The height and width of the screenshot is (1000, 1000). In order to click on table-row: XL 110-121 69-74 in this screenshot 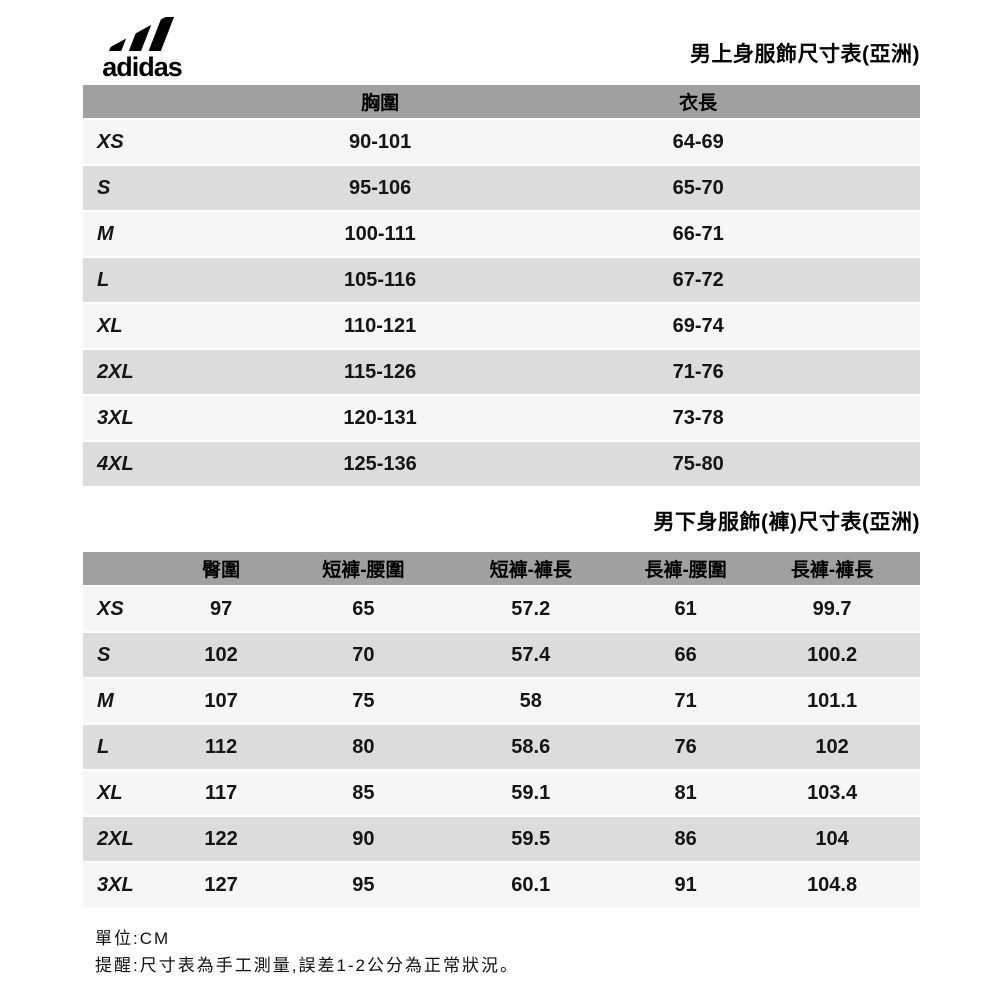, I will do `click(501, 326)`.